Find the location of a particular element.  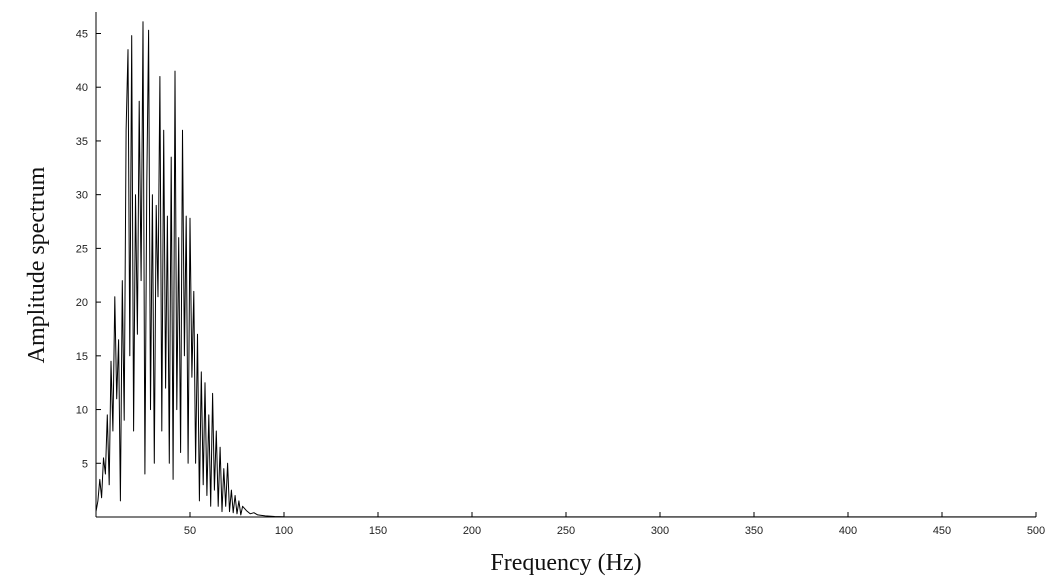

x-tick-label: 250 is located at coordinates (566, 531).